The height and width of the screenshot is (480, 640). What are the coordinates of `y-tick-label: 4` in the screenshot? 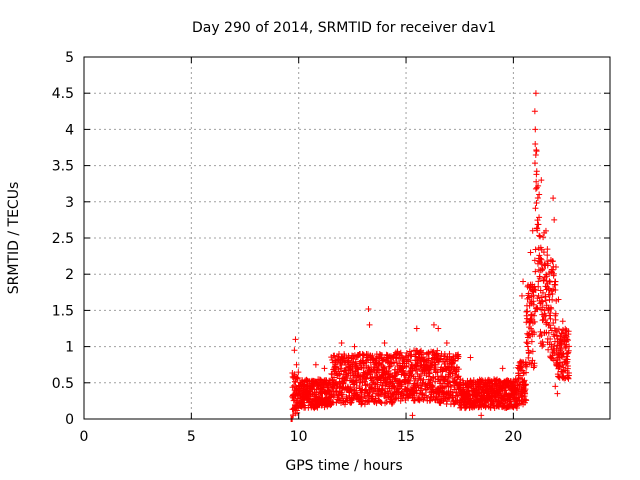 It's located at (69, 130).